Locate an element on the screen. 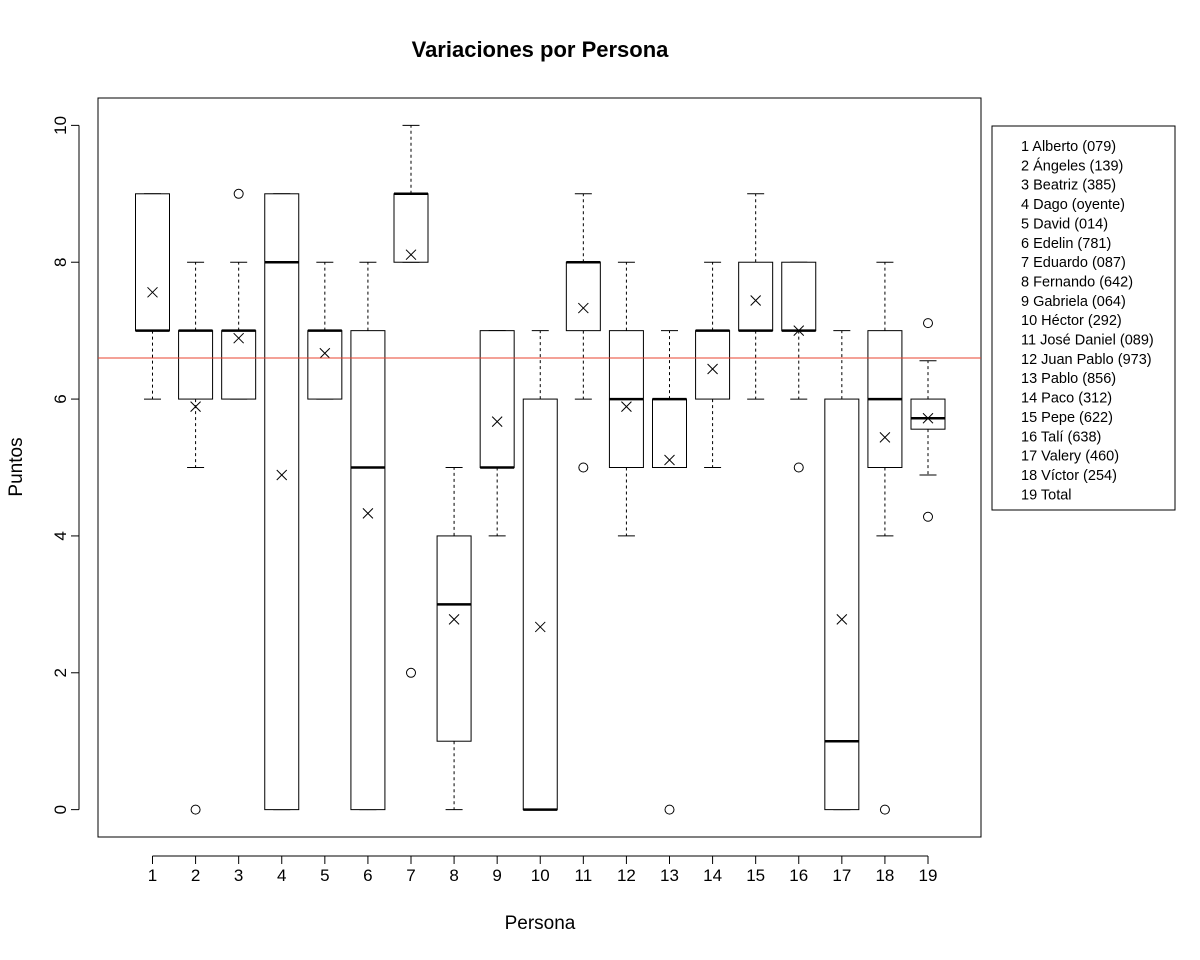  x-tick-label: 15 is located at coordinates (755, 875).